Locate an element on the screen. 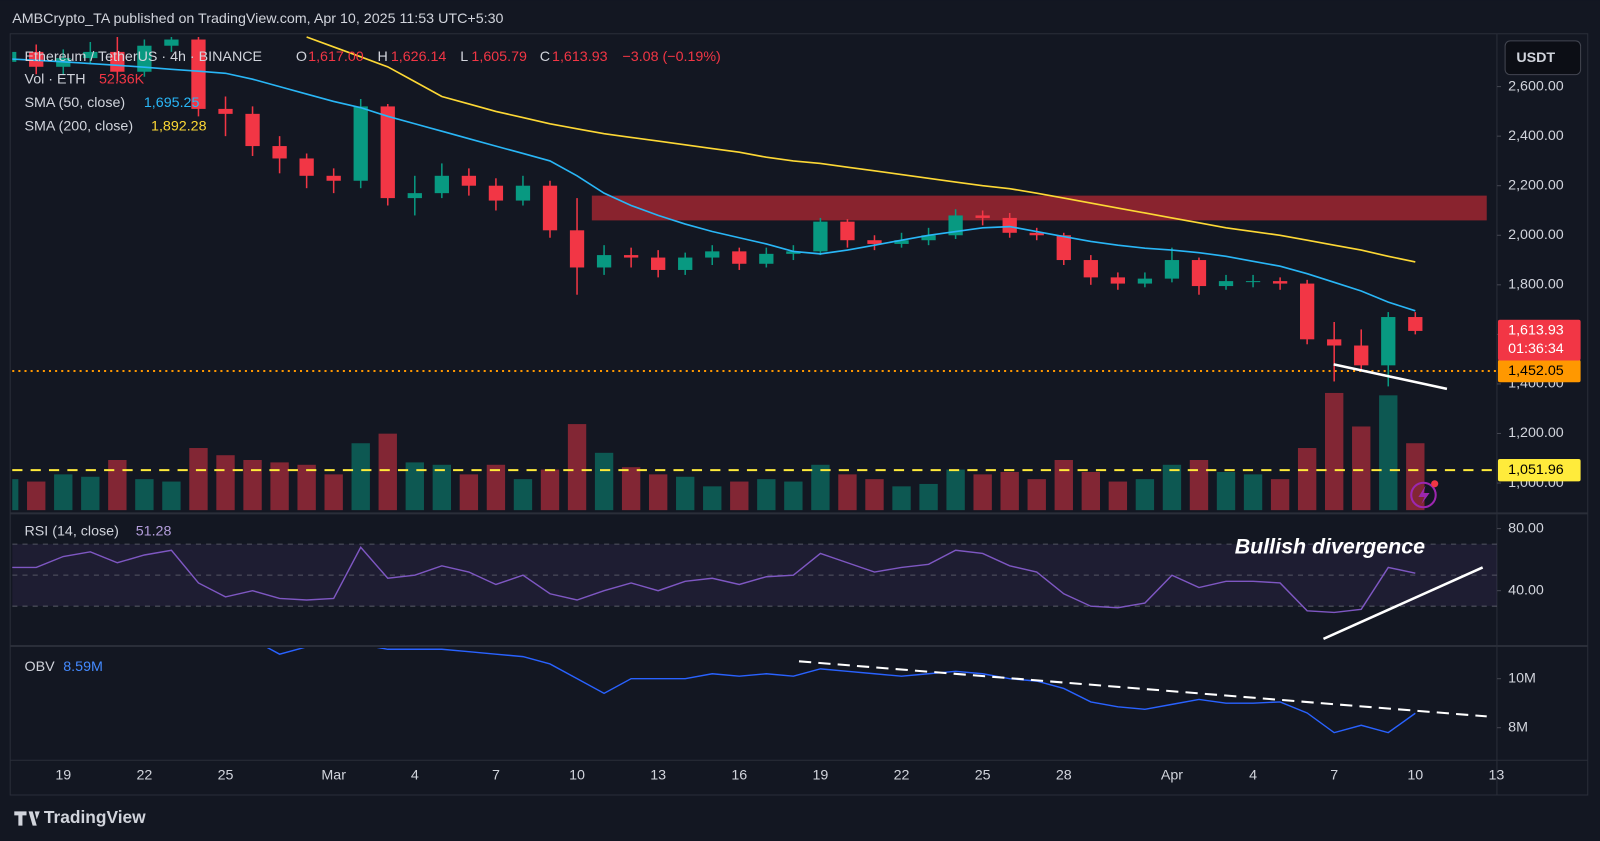 The image size is (1600, 841). ohlc-label: L is located at coordinates (464, 57).